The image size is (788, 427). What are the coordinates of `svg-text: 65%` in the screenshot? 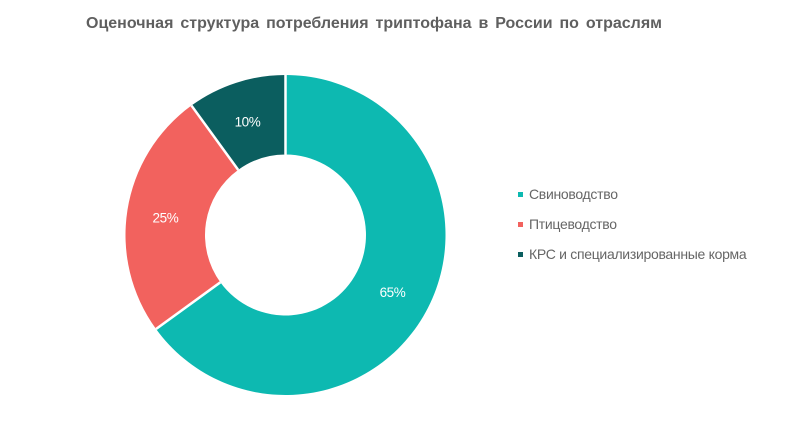 It's located at (393, 292).